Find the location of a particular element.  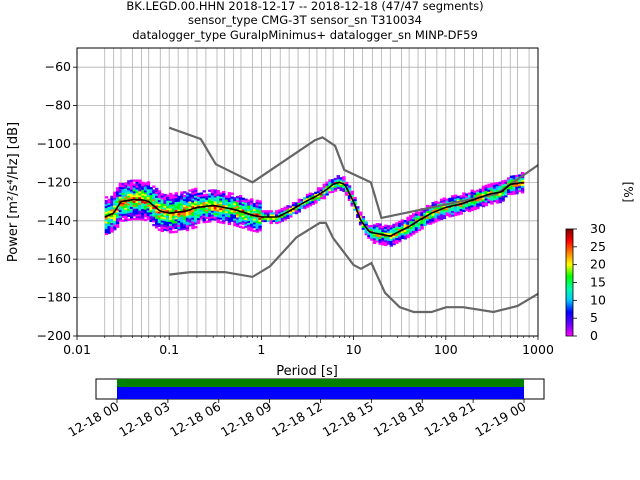

x-tick-label: 100 is located at coordinates (446, 349).